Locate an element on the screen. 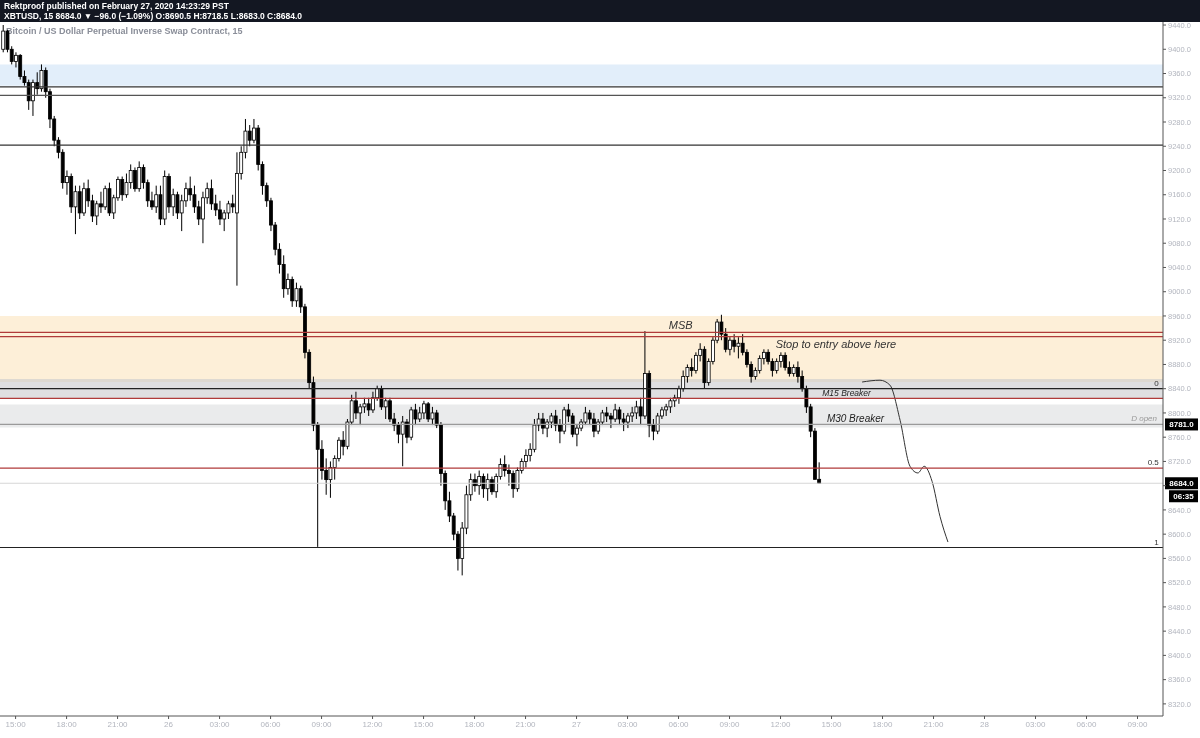  ref-line-label: Stop to entry above here is located at coordinates (836, 343).